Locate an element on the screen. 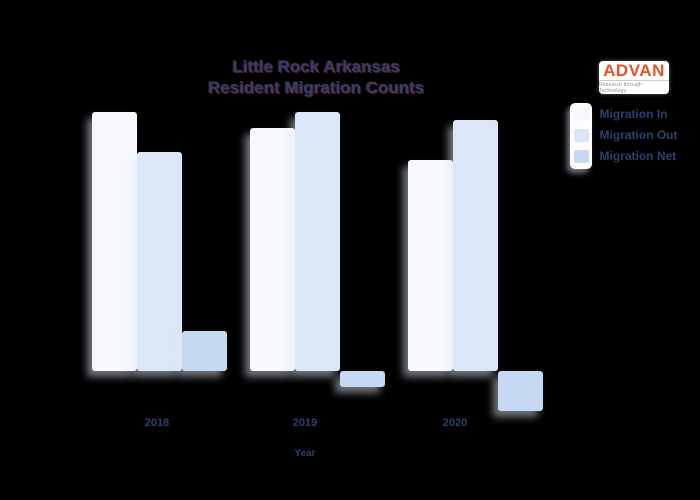 The height and width of the screenshot is (500, 700). legend-item-migration-out: Migration Out is located at coordinates (624, 135).